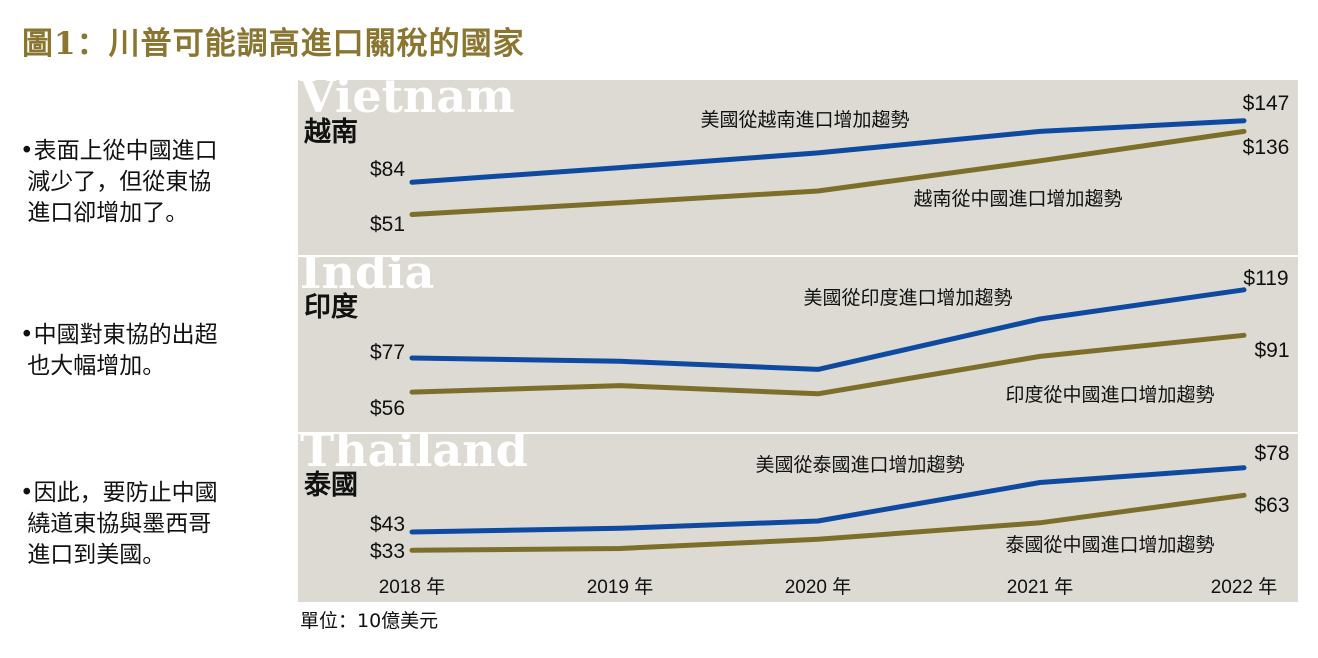 This screenshot has width=1318, height=658. What do you see at coordinates (331, 485) in the screenshot?
I see `panel-country-name: 泰國` at bounding box center [331, 485].